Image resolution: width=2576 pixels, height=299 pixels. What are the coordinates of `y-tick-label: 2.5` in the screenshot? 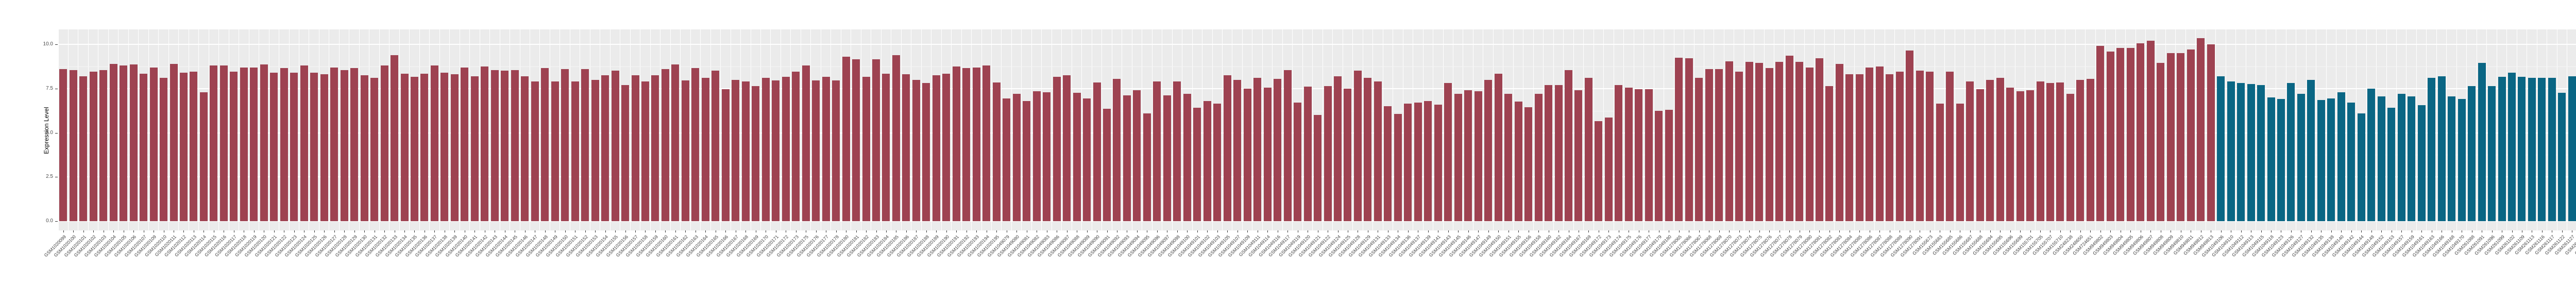 It's located at (49, 177).